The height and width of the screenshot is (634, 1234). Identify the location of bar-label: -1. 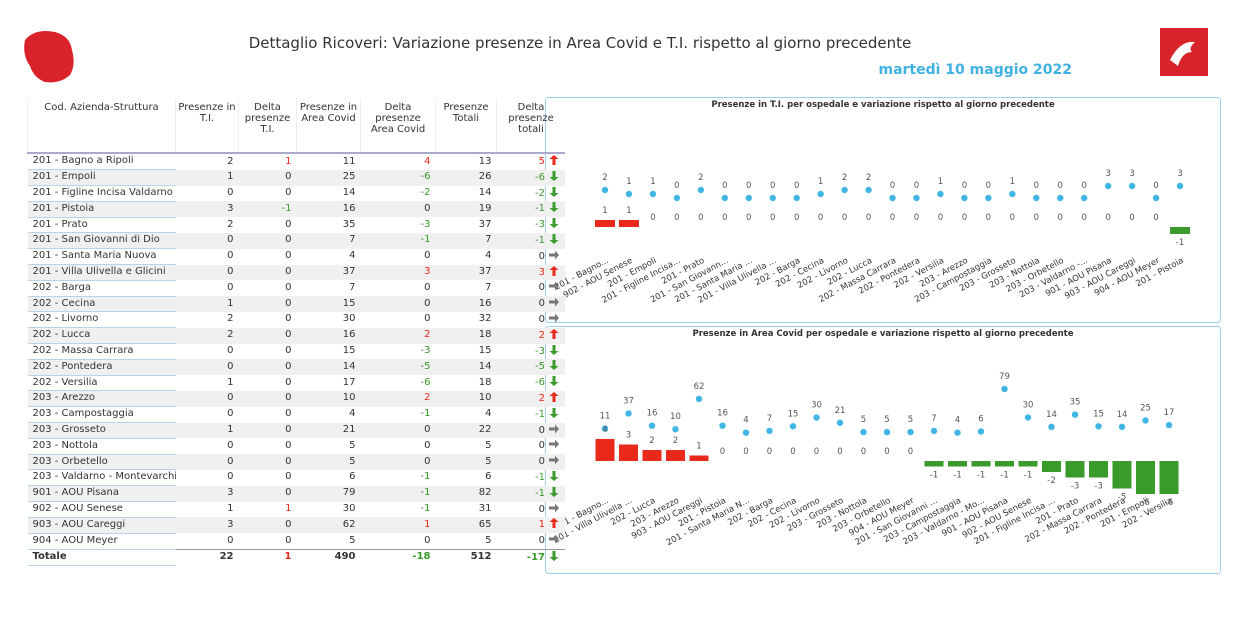
(1004, 476).